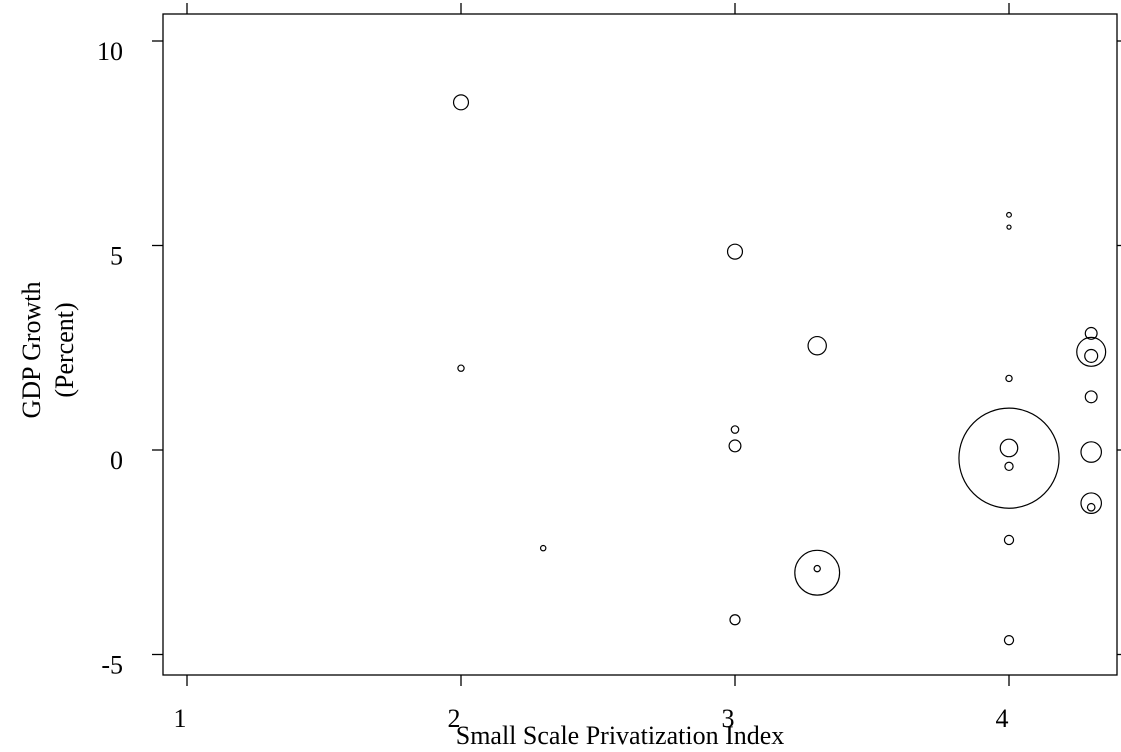 This screenshot has width=1121, height=752. What do you see at coordinates (64, 349) in the screenshot?
I see `y-axis-title-line-2: (Percent)` at bounding box center [64, 349].